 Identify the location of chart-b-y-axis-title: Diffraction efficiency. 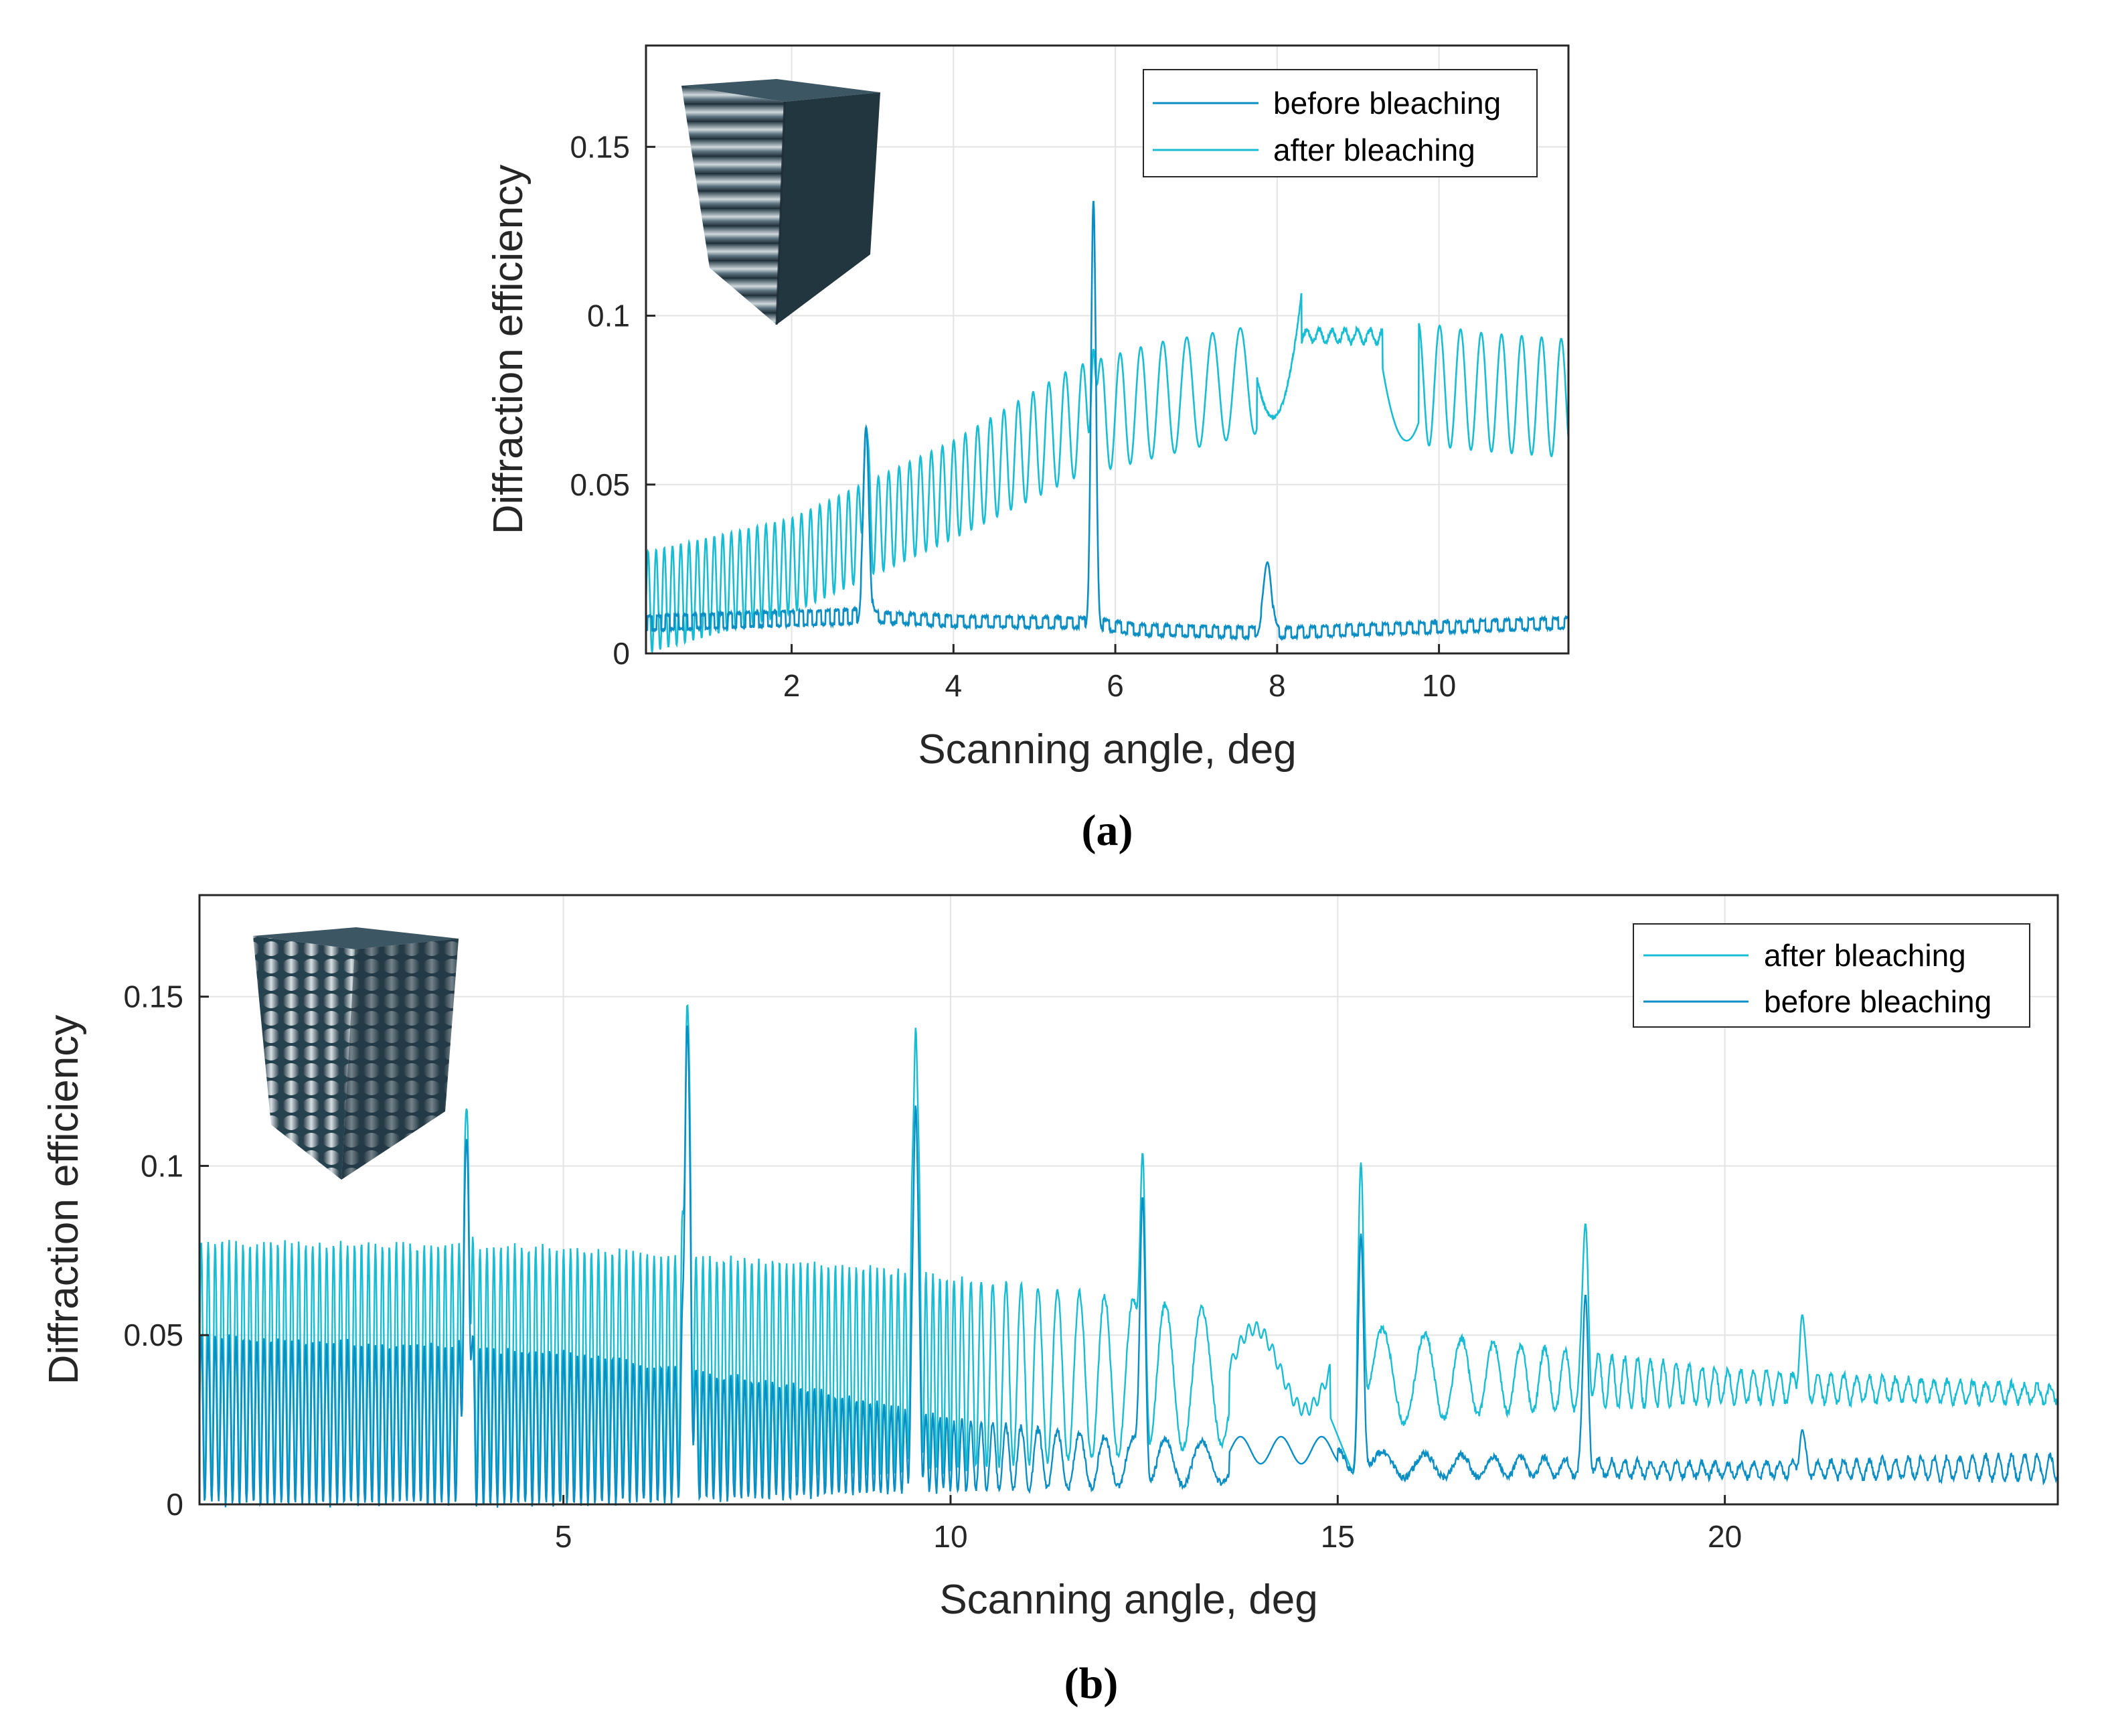
(64, 1200).